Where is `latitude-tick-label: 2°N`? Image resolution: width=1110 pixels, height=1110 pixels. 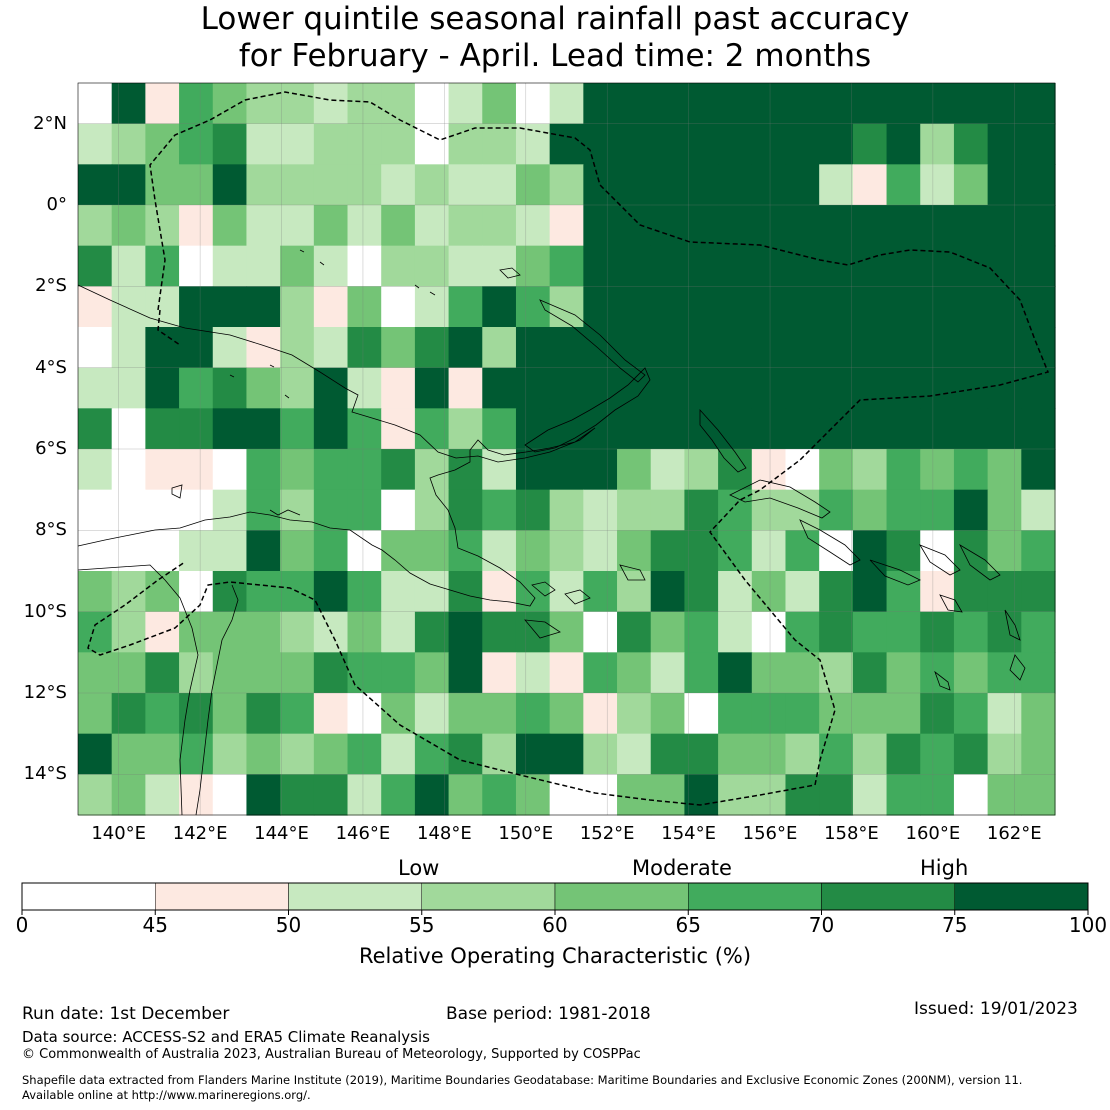 latitude-tick-label: 2°N is located at coordinates (50, 123).